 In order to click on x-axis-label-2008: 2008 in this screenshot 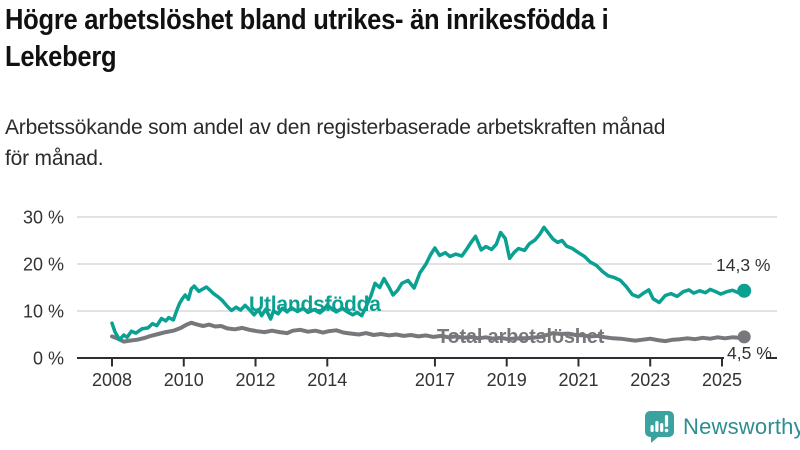, I will do `click(112, 380)`.